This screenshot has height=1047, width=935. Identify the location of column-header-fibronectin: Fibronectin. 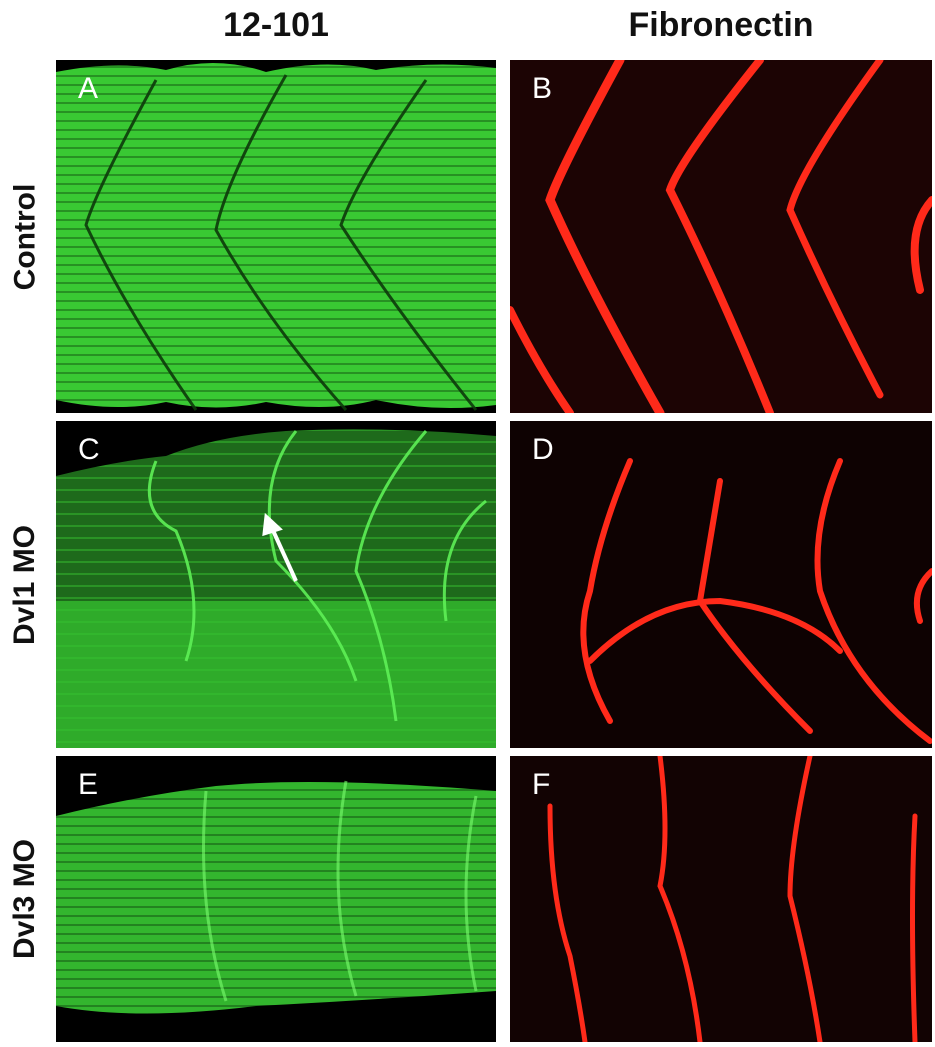
(721, 25).